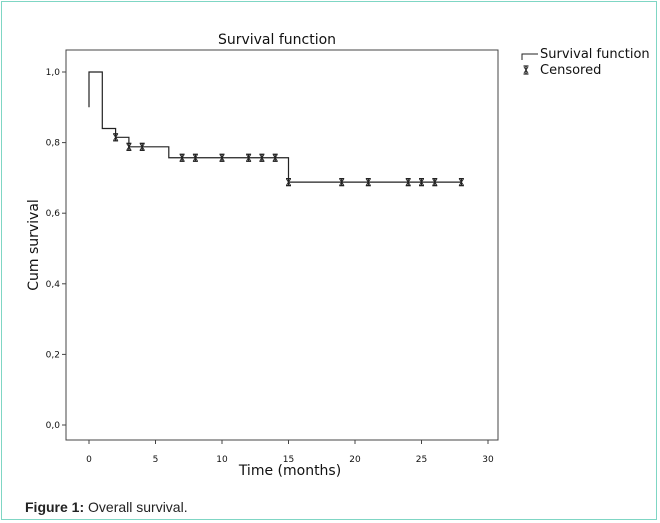  Describe the element at coordinates (288, 160) in the screenshot. I see `series-censored` at that location.